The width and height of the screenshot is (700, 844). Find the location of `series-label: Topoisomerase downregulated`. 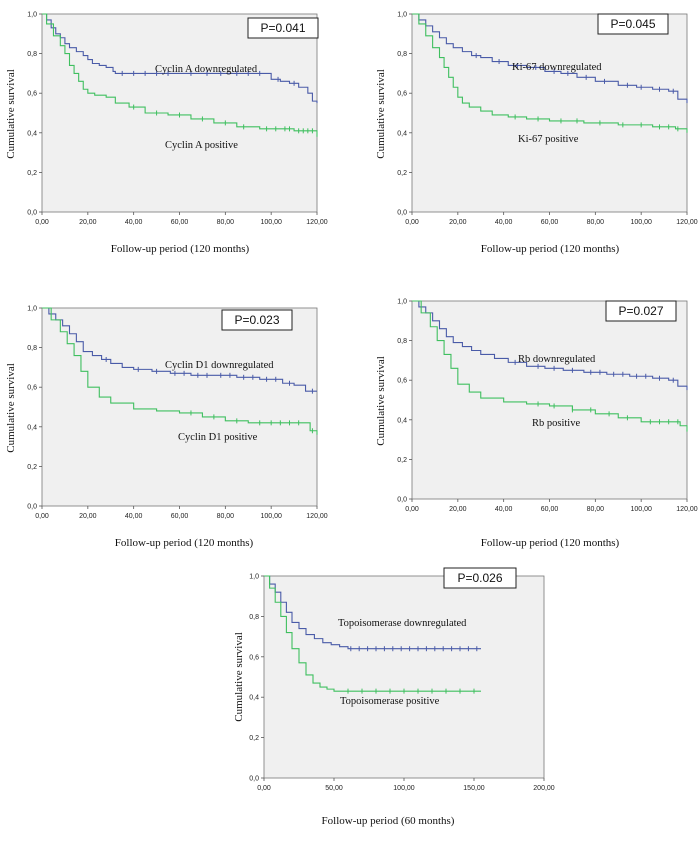

series-label: Topoisomerase downregulated is located at coordinates (402, 623).